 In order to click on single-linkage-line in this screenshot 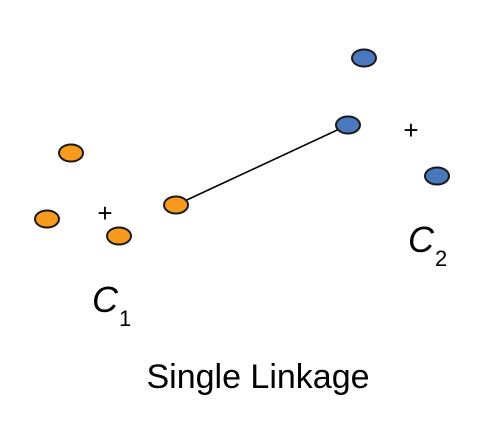, I will do `click(262, 165)`.